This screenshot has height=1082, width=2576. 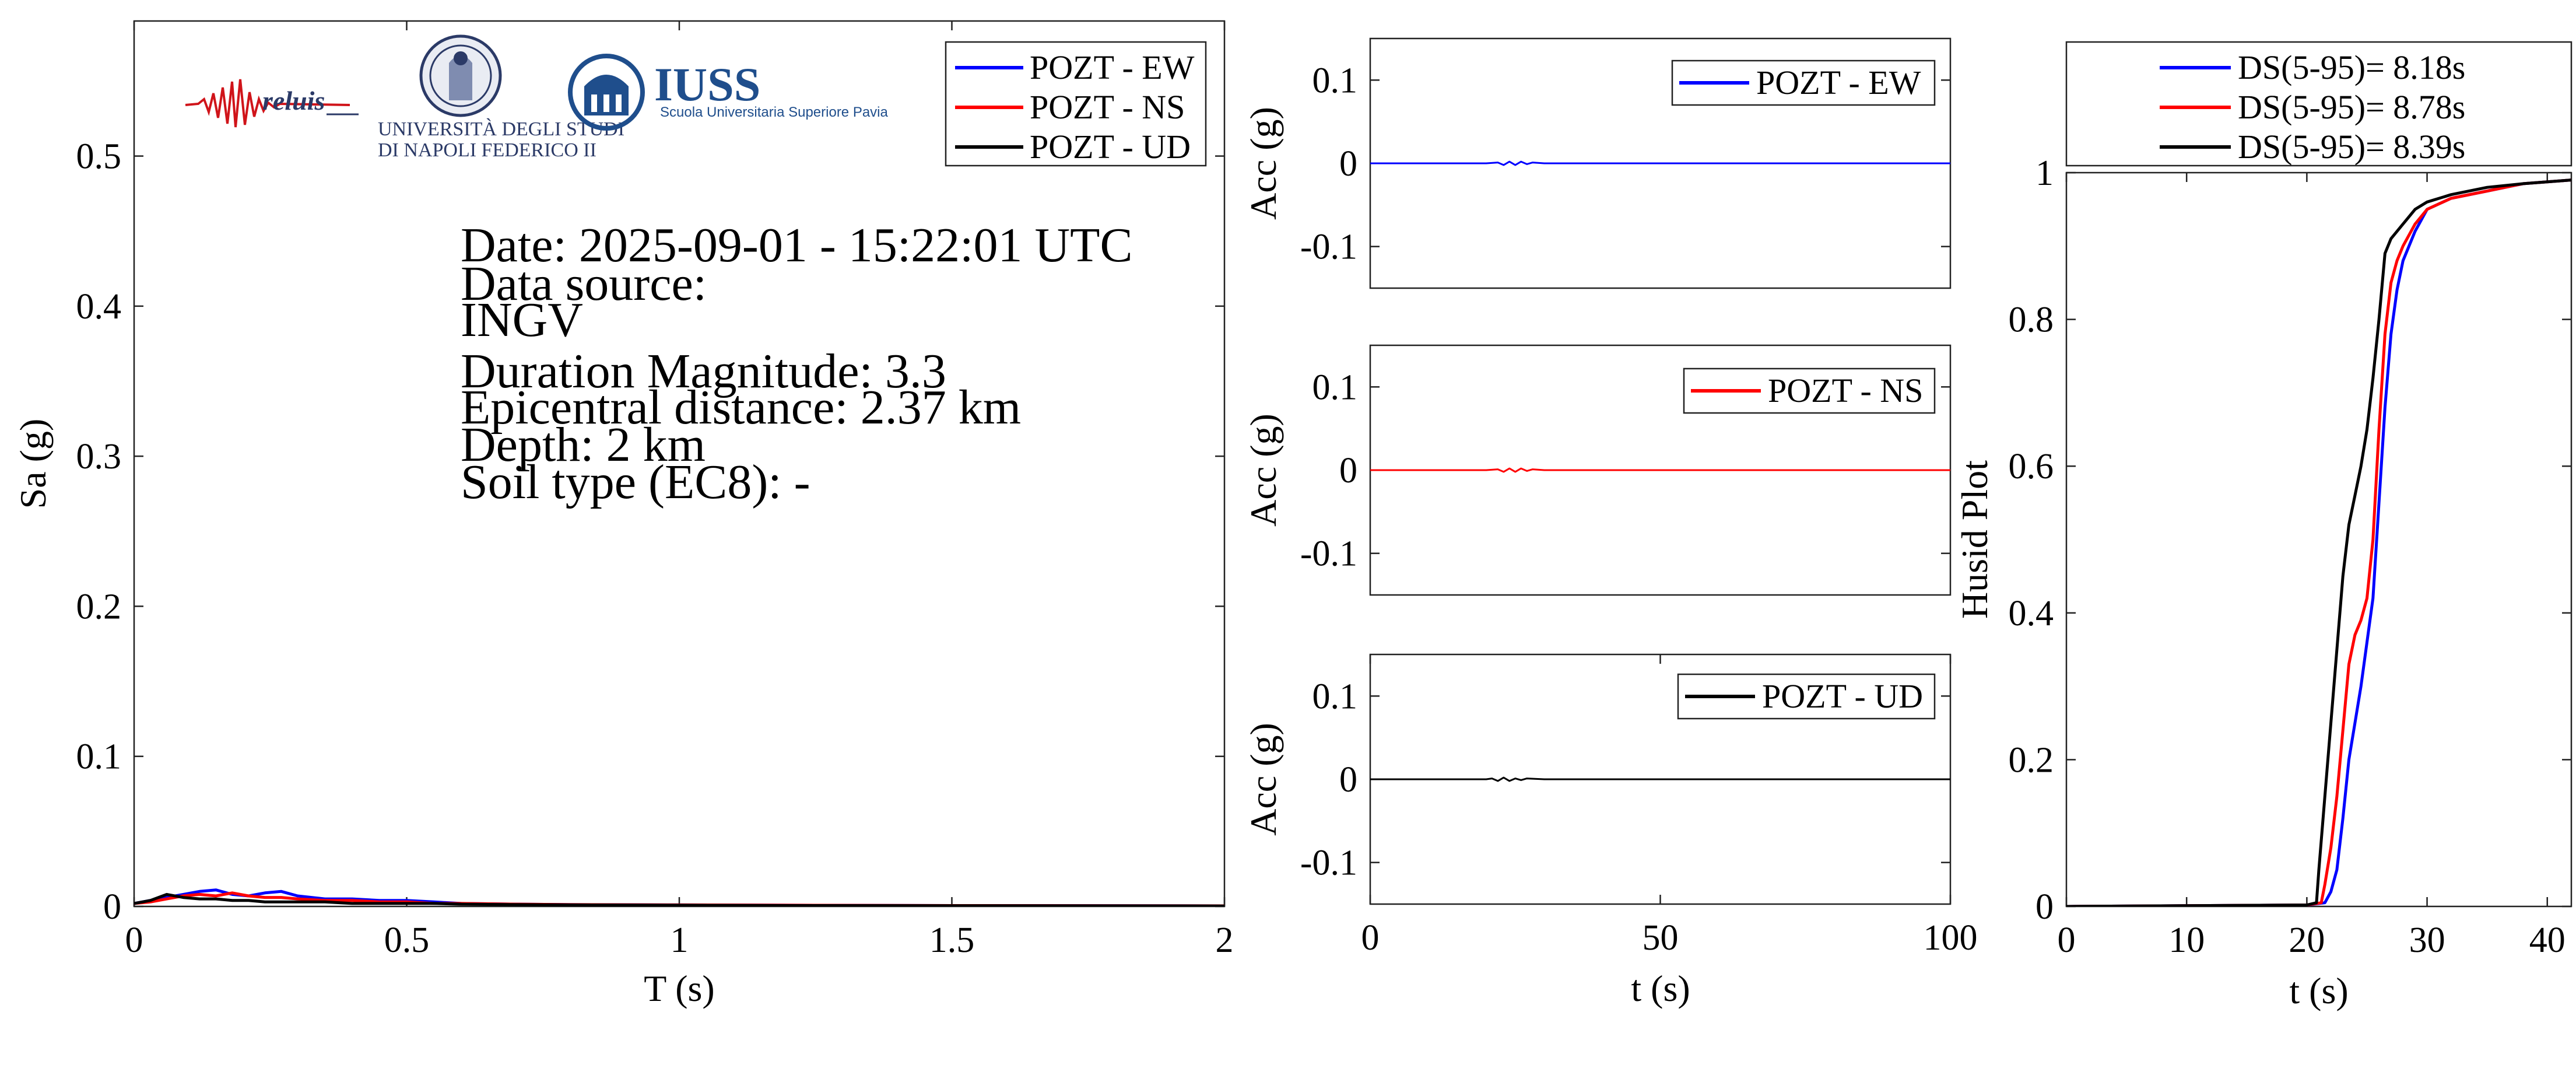 What do you see at coordinates (952, 940) in the screenshot?
I see `x-tick-label: 1.5` at bounding box center [952, 940].